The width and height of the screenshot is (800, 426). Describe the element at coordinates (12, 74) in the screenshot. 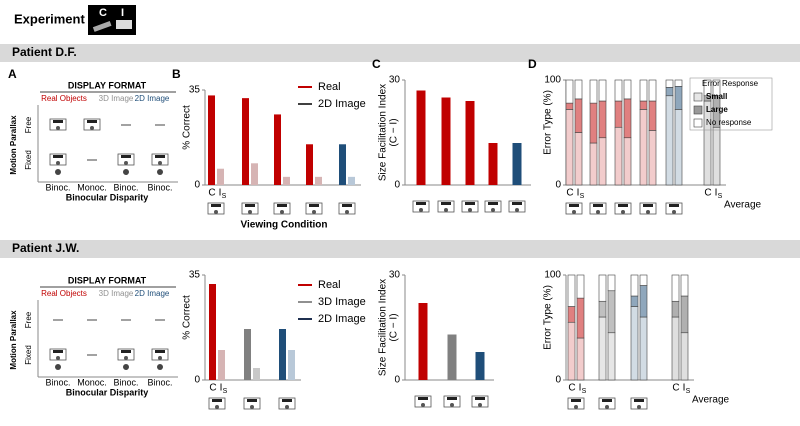

I see `panel-letter: A` at that location.